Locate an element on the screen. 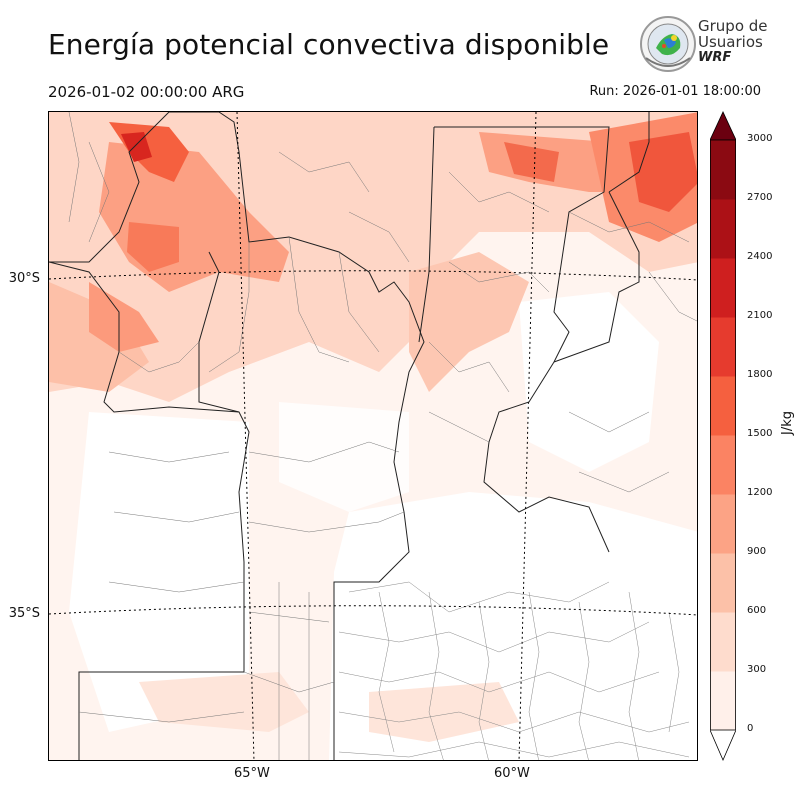 The width and height of the screenshot is (800, 800). cape-300-center is located at coordinates (469, 322).